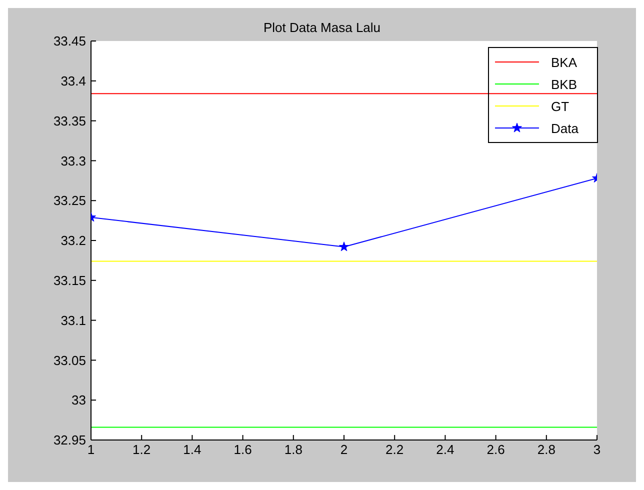  Describe the element at coordinates (141, 450) in the screenshot. I see `x-tick-label: 1.2` at that location.